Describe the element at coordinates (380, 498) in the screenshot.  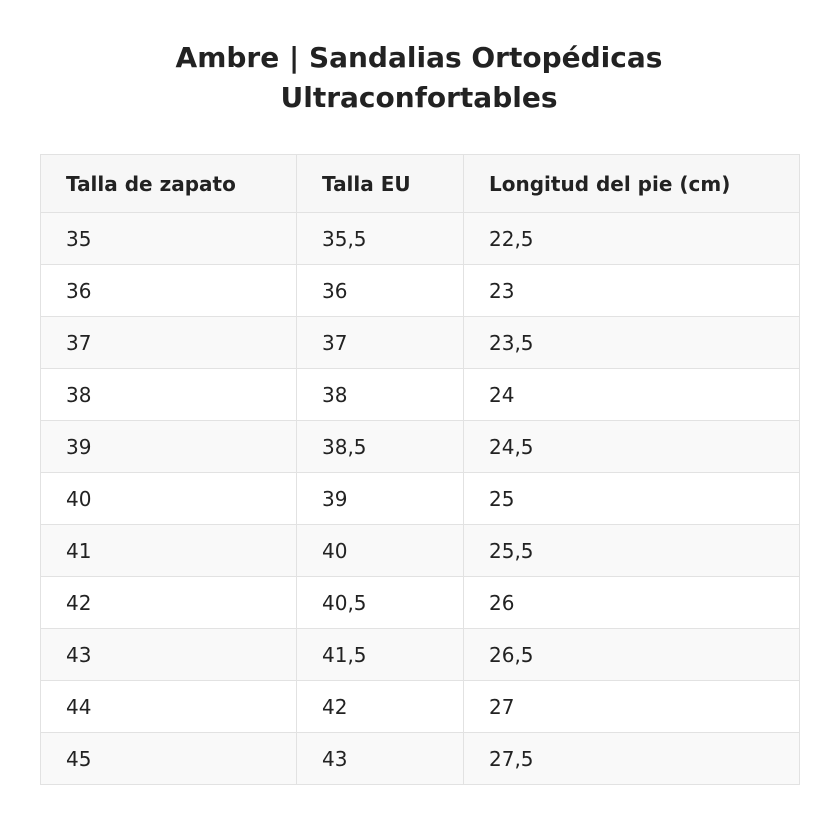
I see `cell-eu-size: 39` at that location.